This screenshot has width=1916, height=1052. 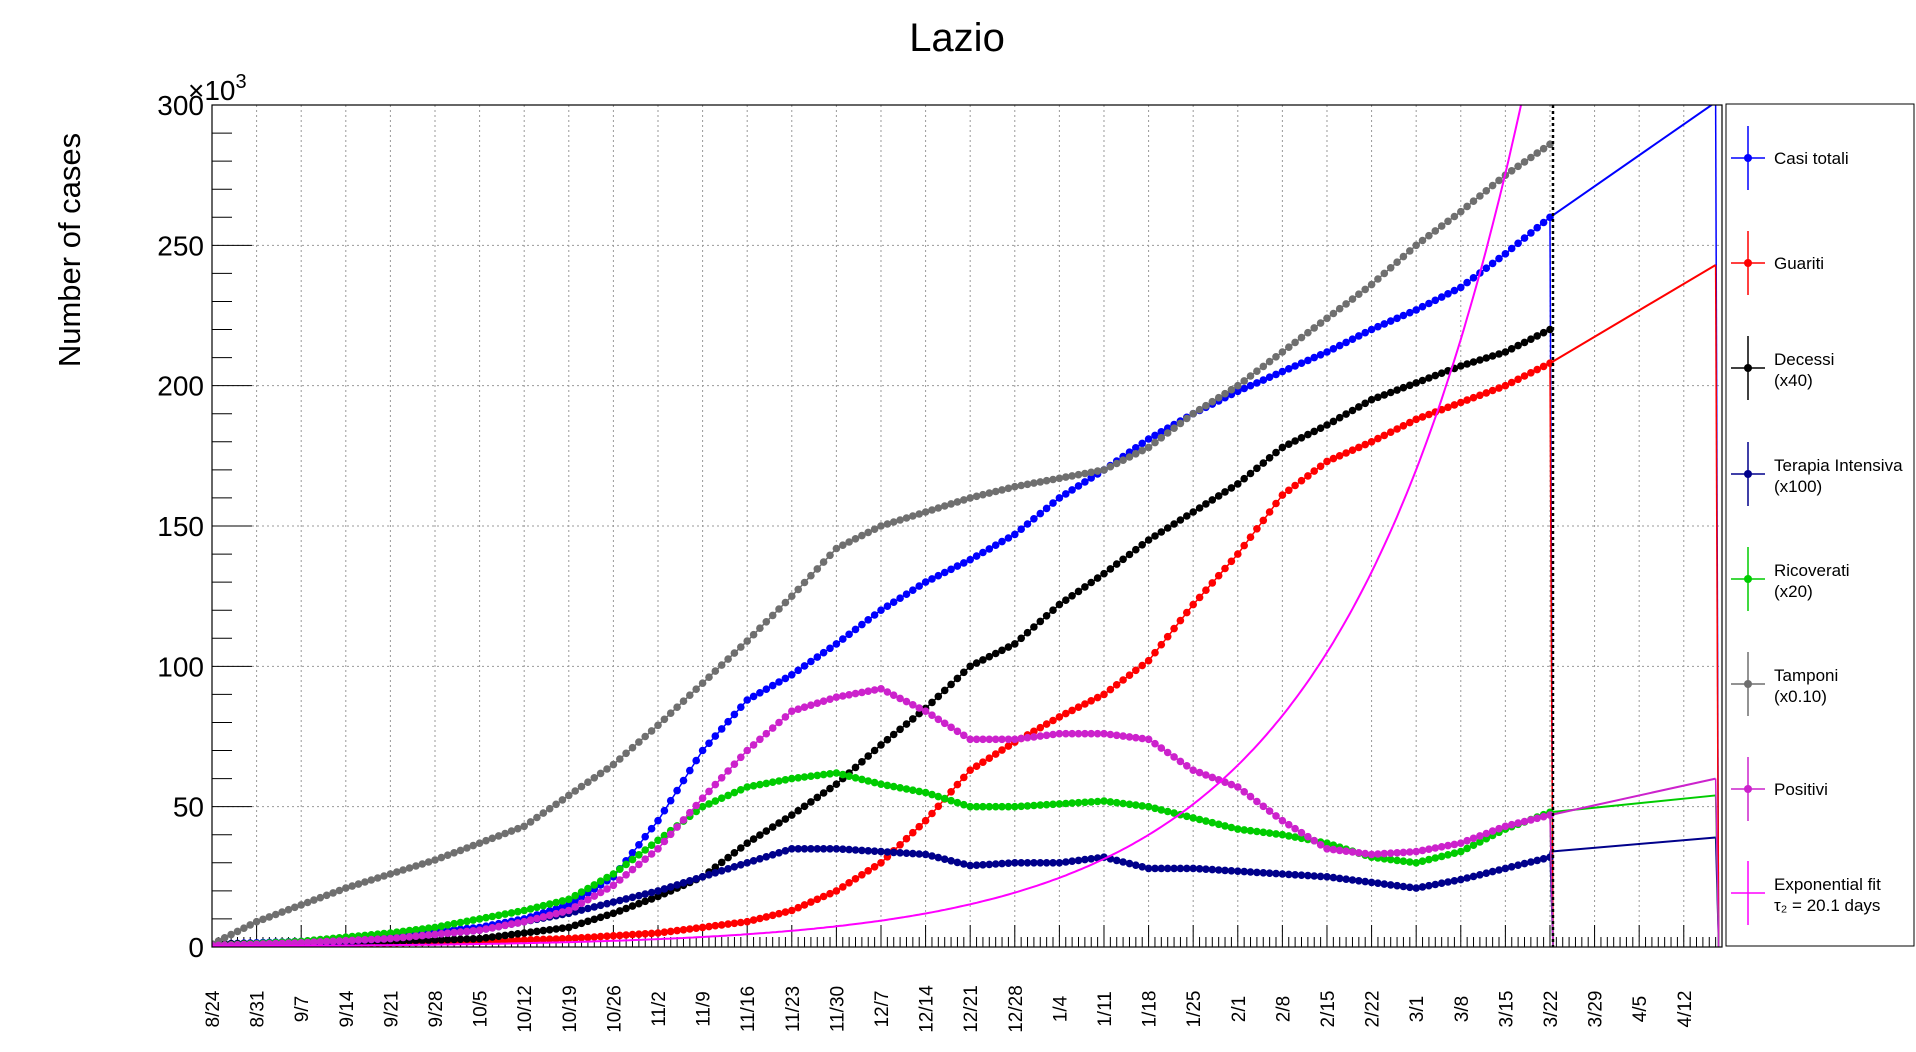 What do you see at coordinates (1779, 789) in the screenshot?
I see `legend-item-positivi: Positivi` at bounding box center [1779, 789].